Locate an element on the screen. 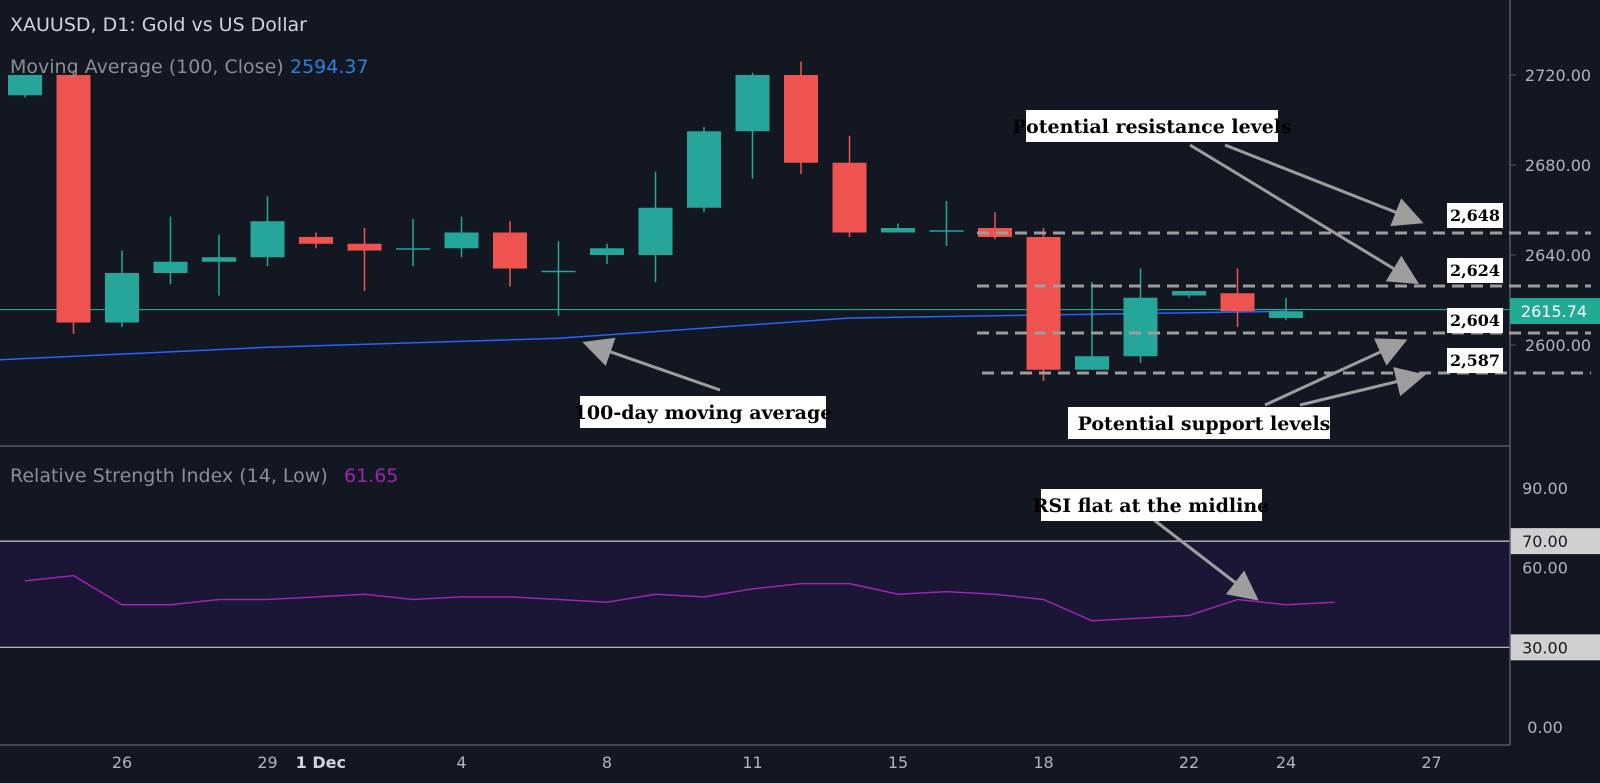 This screenshot has width=1600, height=783. rsi-layer is located at coordinates (755, 594).